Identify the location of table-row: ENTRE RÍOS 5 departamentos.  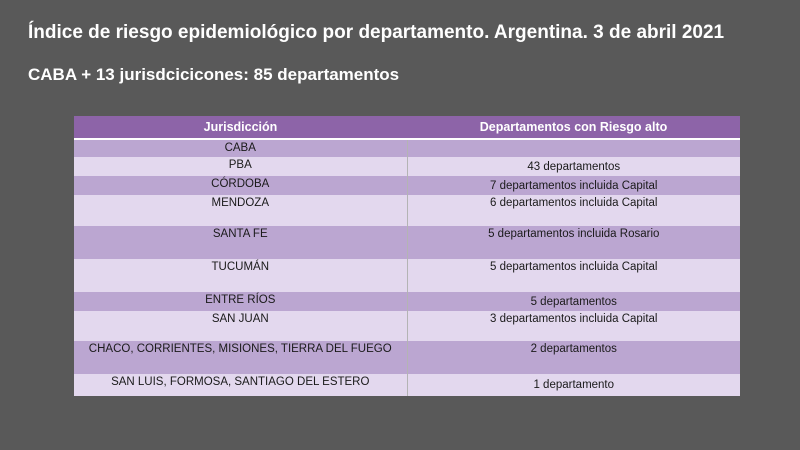
(407, 301).